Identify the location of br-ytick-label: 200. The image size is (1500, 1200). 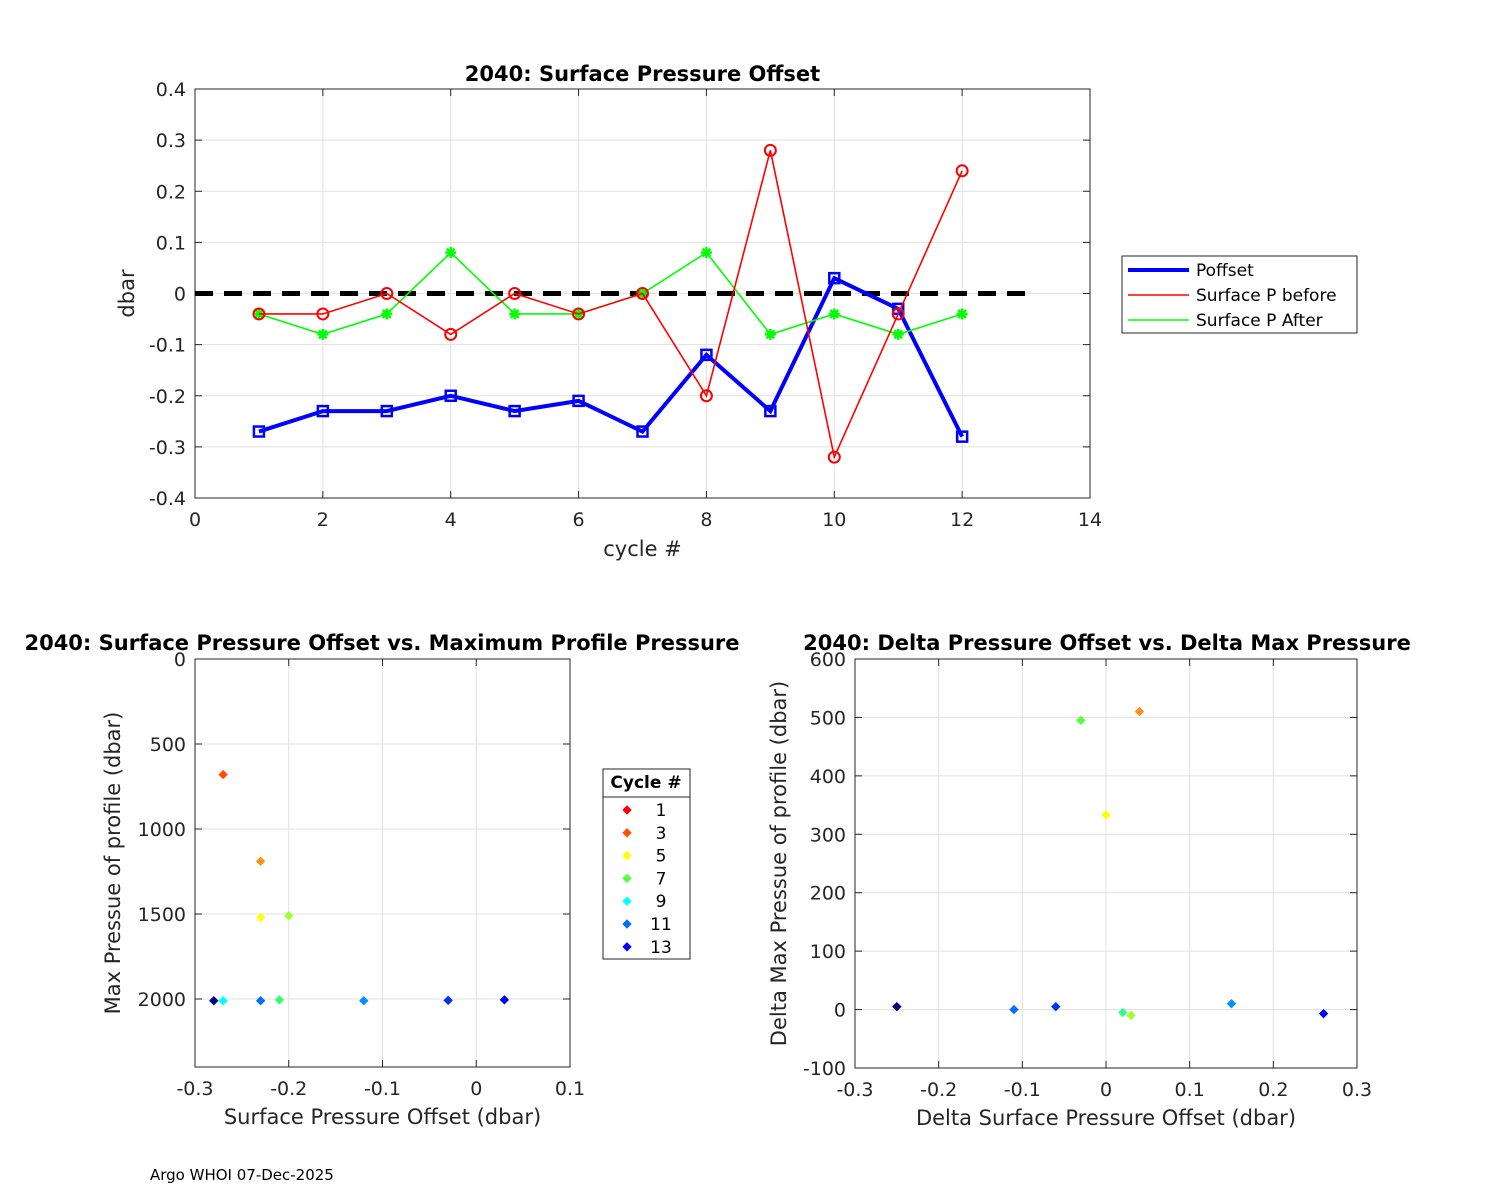
(828, 894).